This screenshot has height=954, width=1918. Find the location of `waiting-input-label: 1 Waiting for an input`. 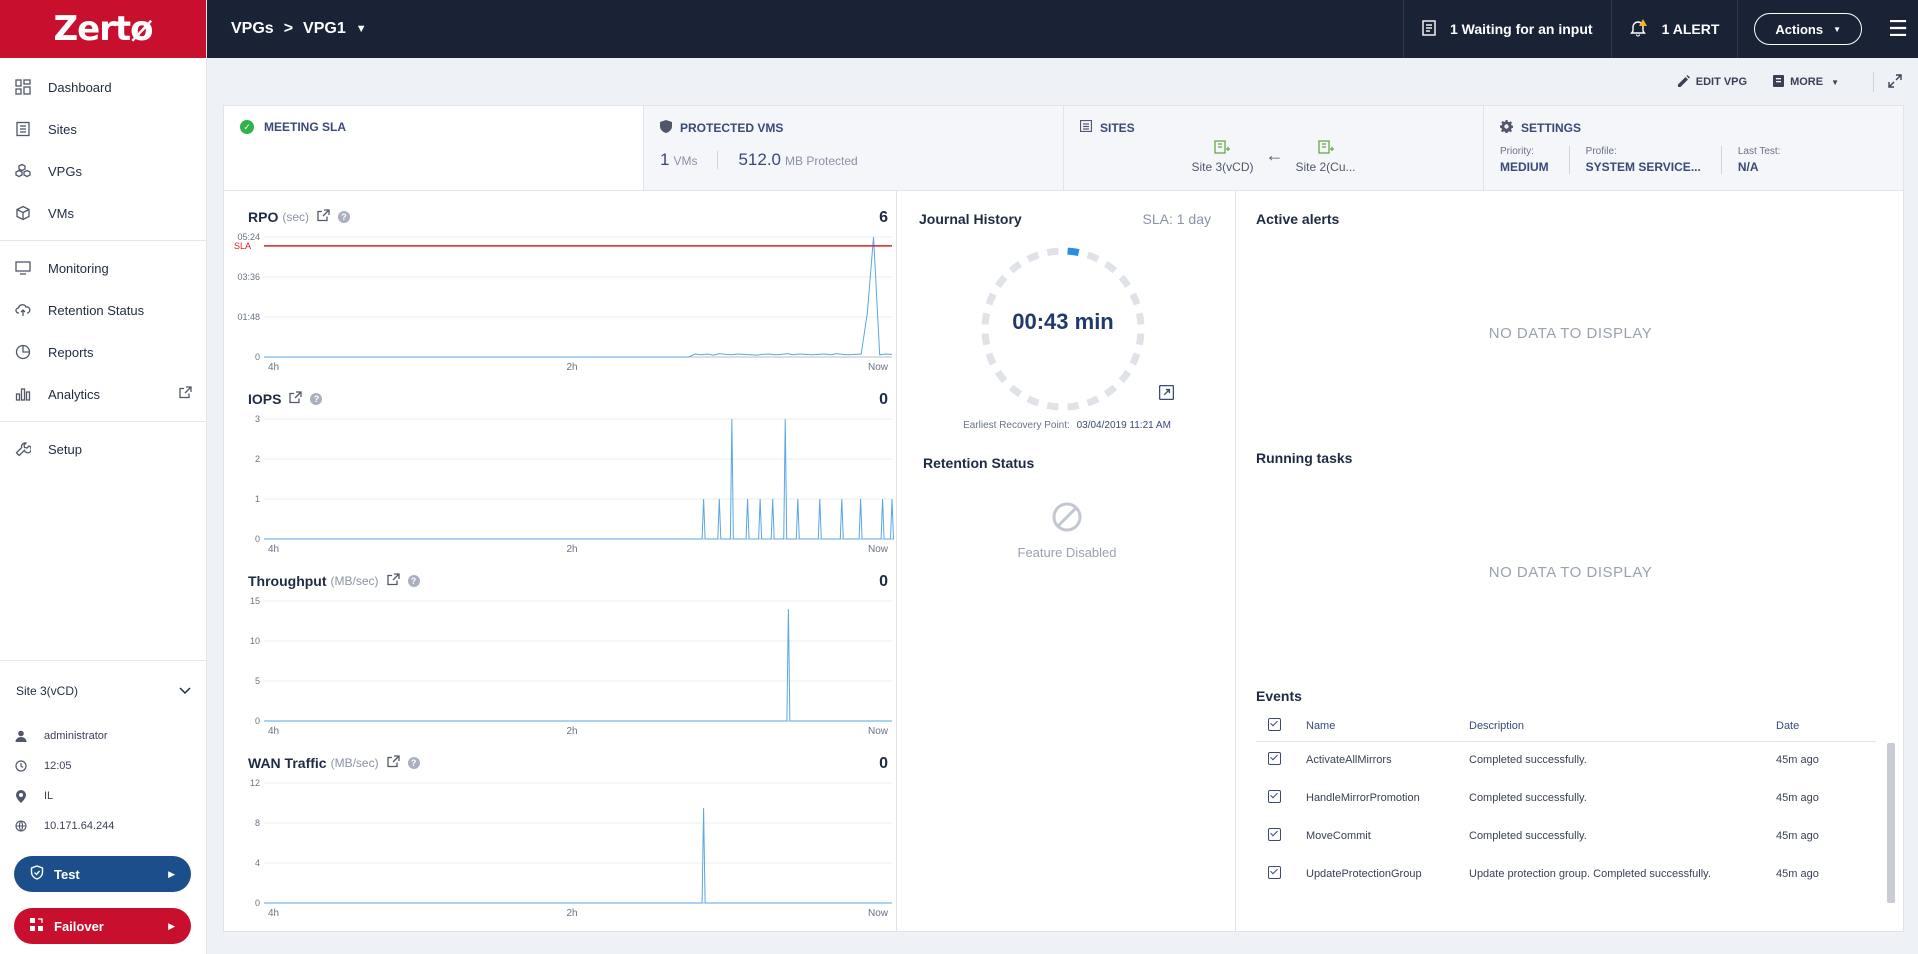

waiting-input-label: 1 Waiting for an input is located at coordinates (1521, 29).